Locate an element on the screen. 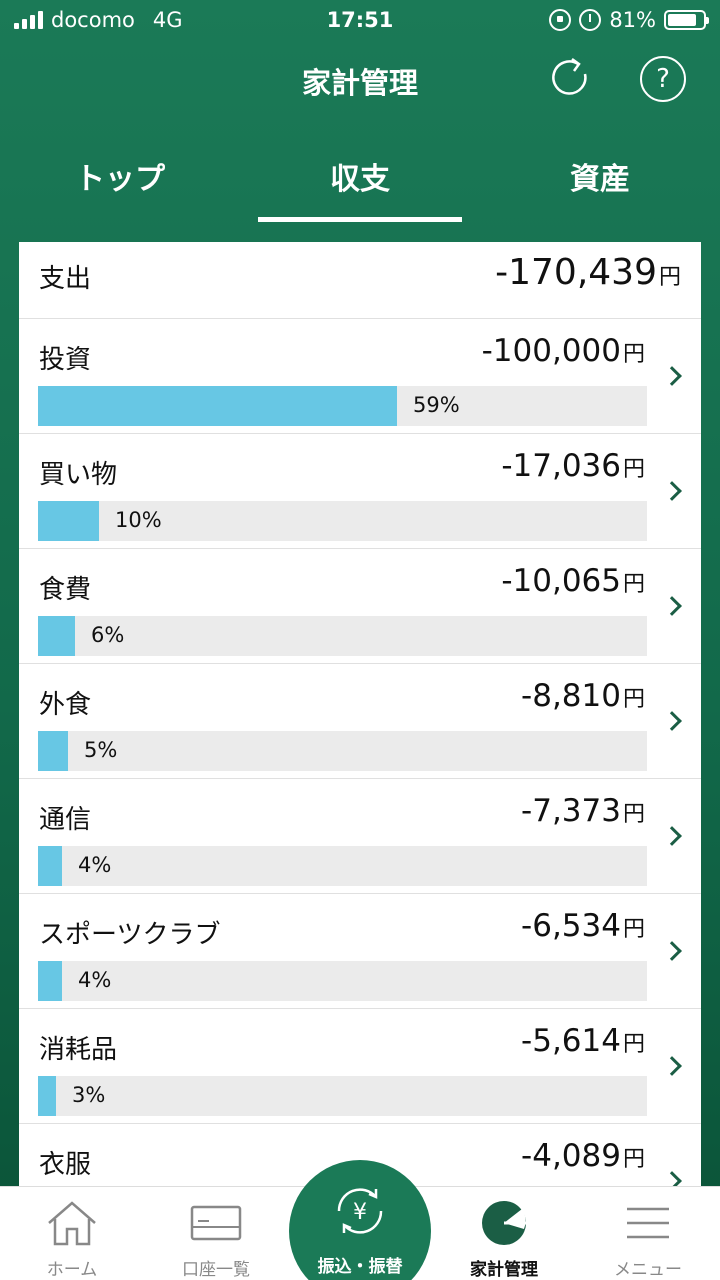  segment-tabs: トップ 収支 資産 is located at coordinates (360, 181).